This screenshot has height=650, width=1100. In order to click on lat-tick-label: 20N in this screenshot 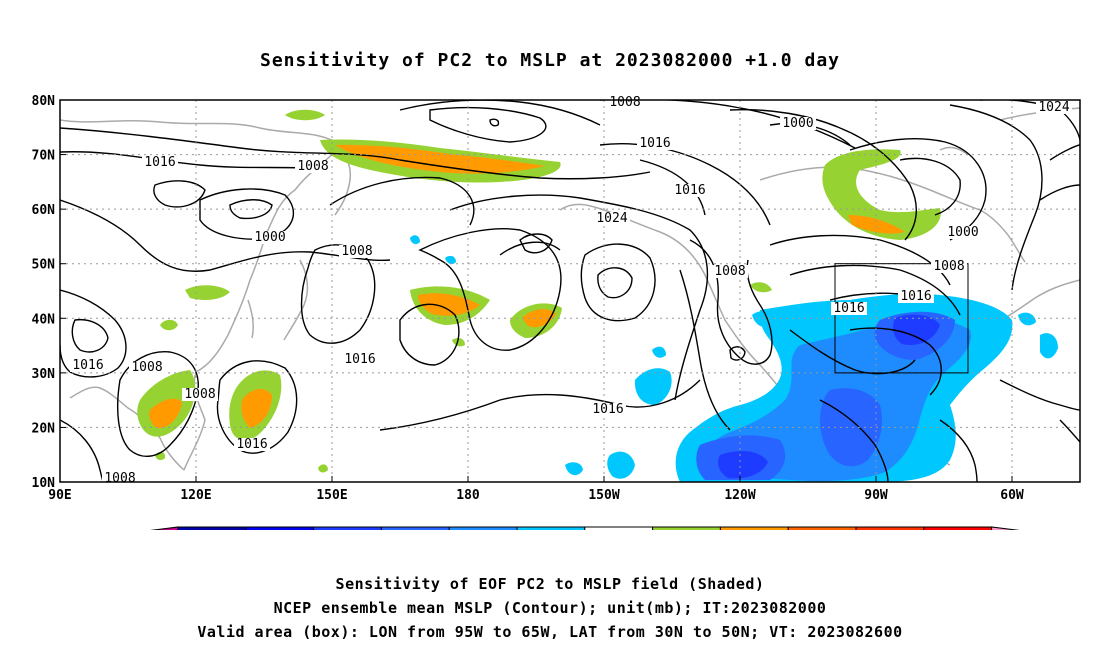, I will do `click(44, 428)`.